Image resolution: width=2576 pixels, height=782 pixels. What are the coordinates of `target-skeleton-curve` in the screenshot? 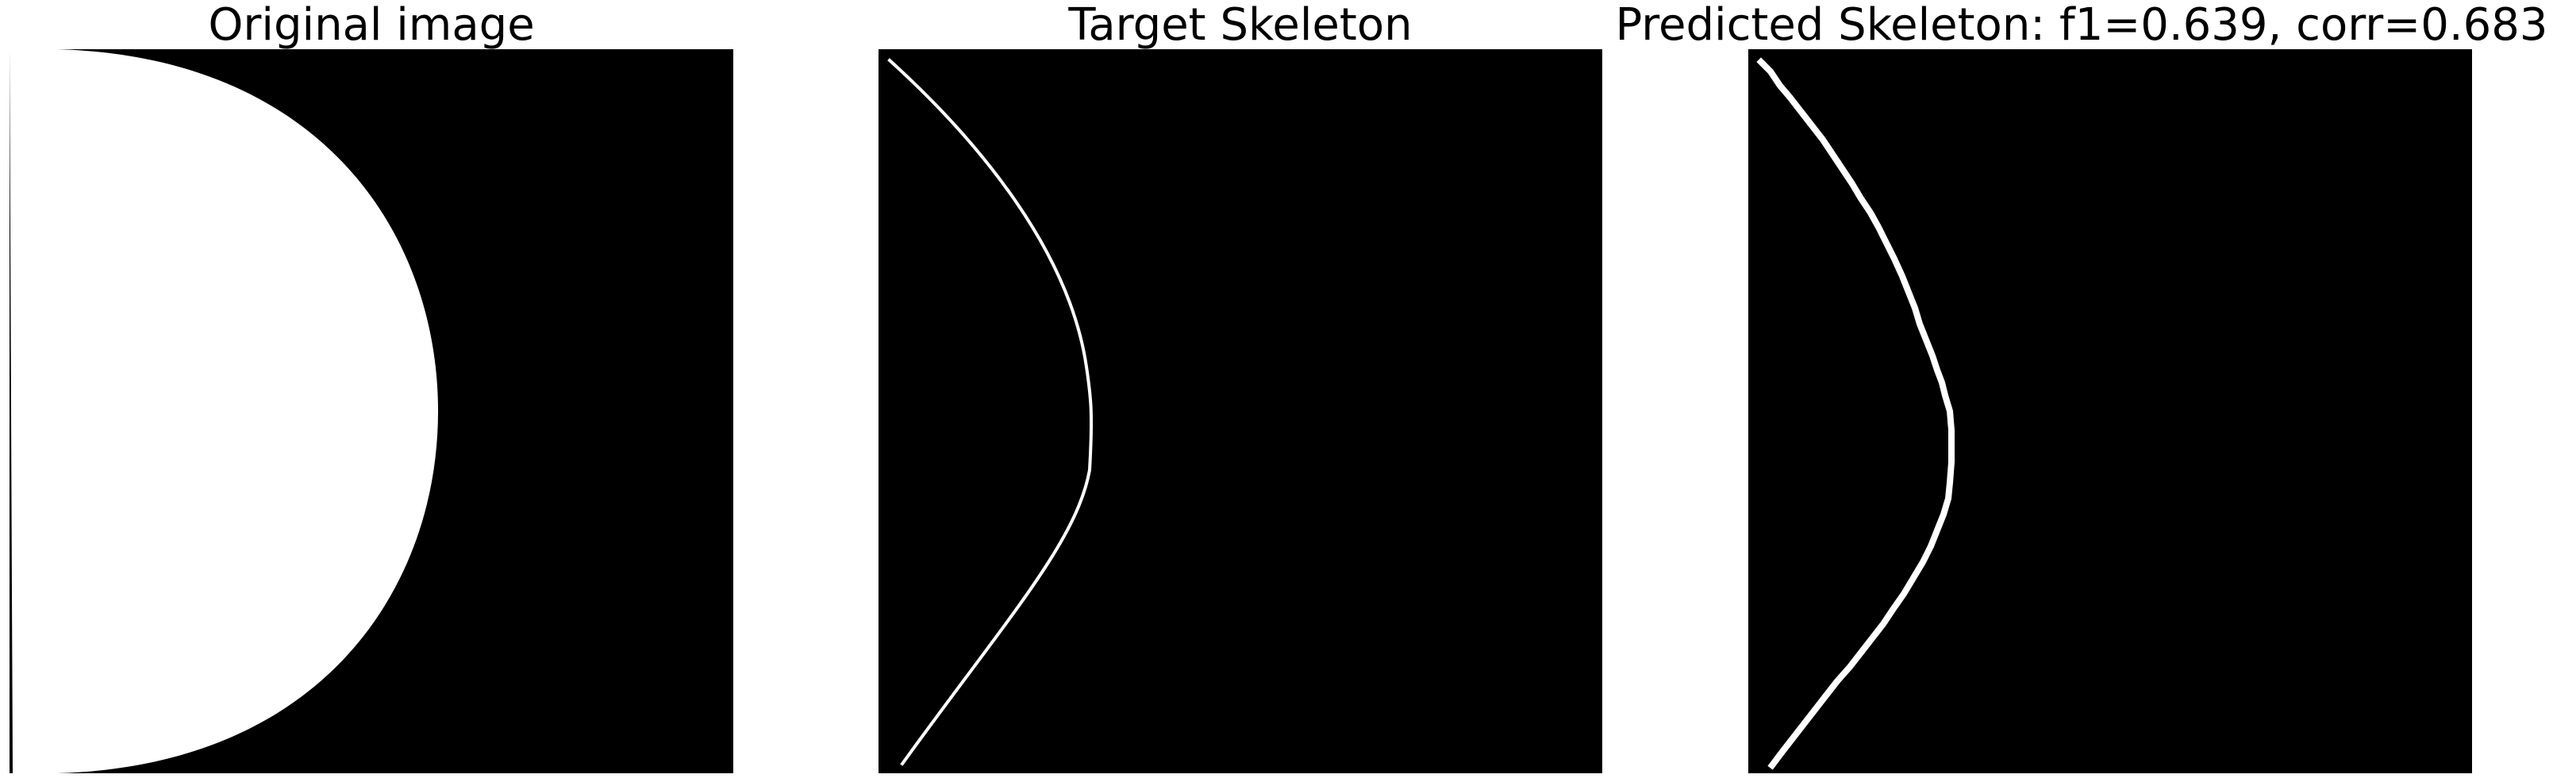 It's located at (990, 412).